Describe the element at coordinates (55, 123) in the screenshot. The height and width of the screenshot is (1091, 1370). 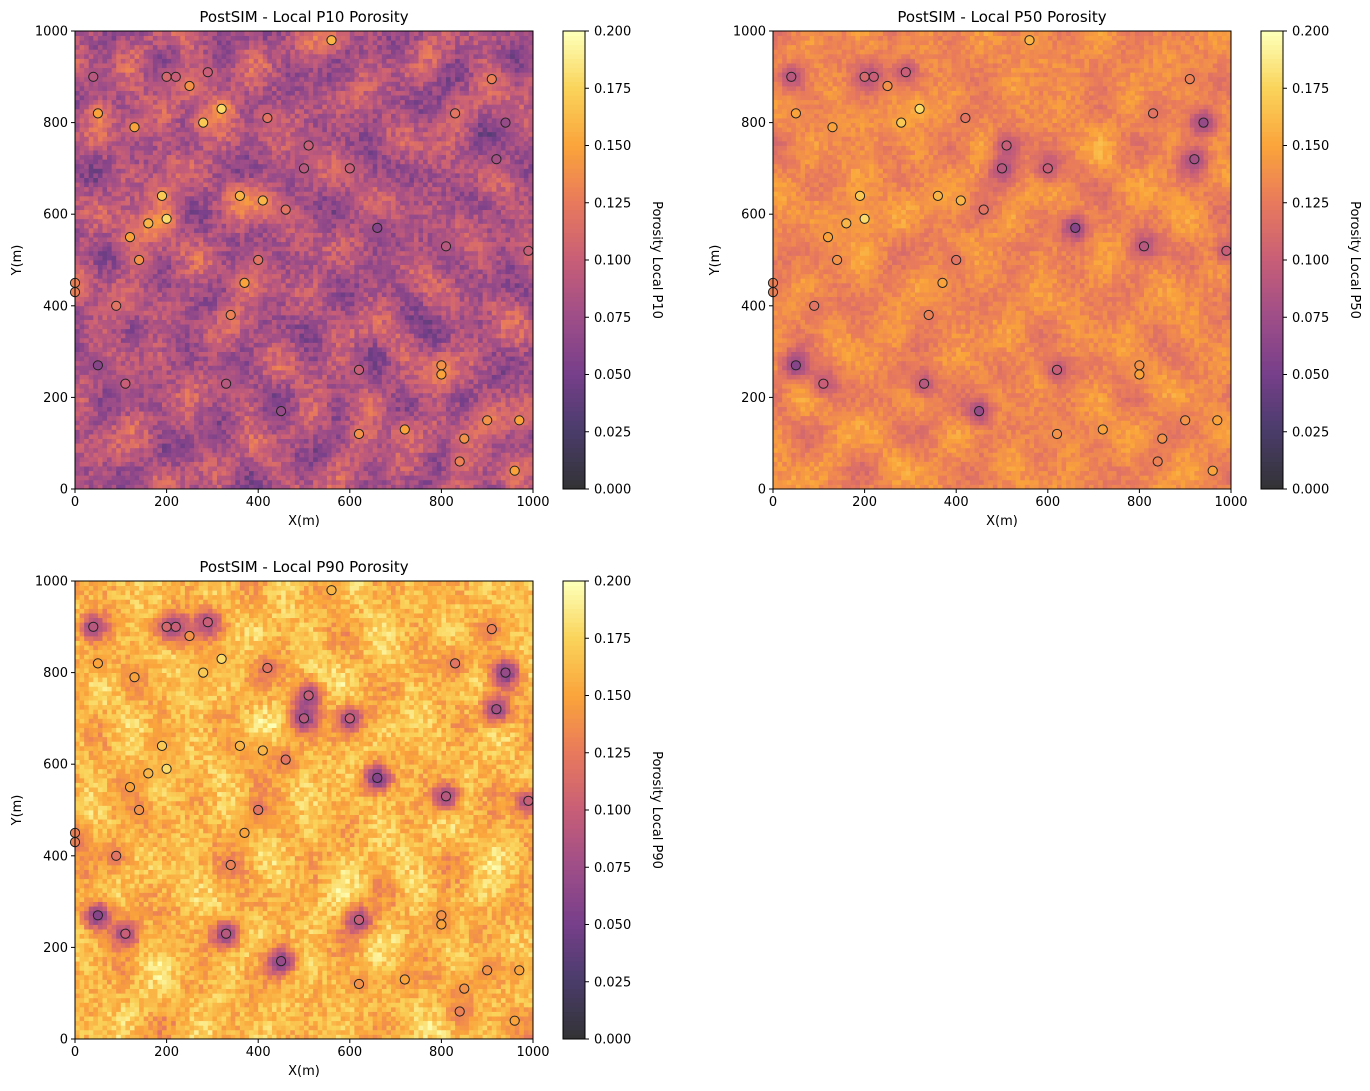
I see `y-tick-label: 800` at that location.